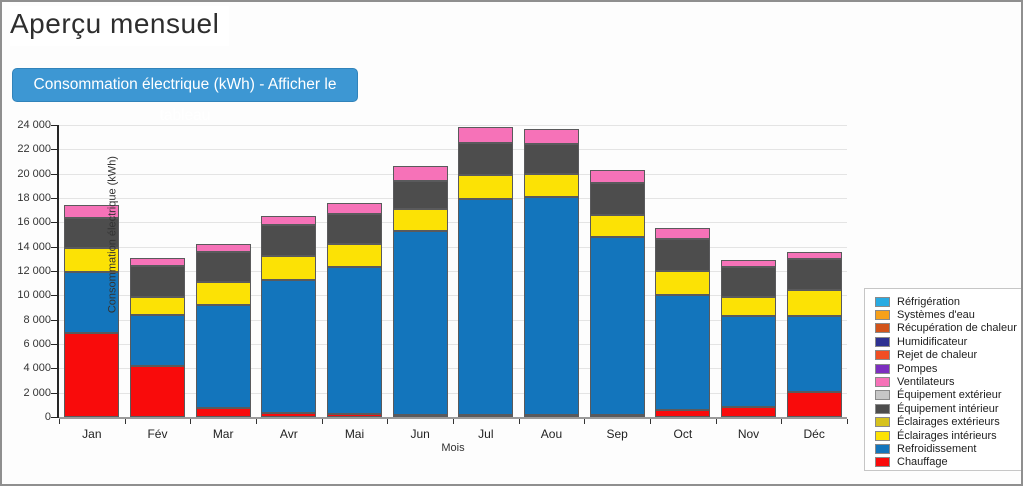 This screenshot has width=1023, height=486. What do you see at coordinates (937, 355) in the screenshot?
I see `legend-label: Rejet de chaleur` at bounding box center [937, 355].